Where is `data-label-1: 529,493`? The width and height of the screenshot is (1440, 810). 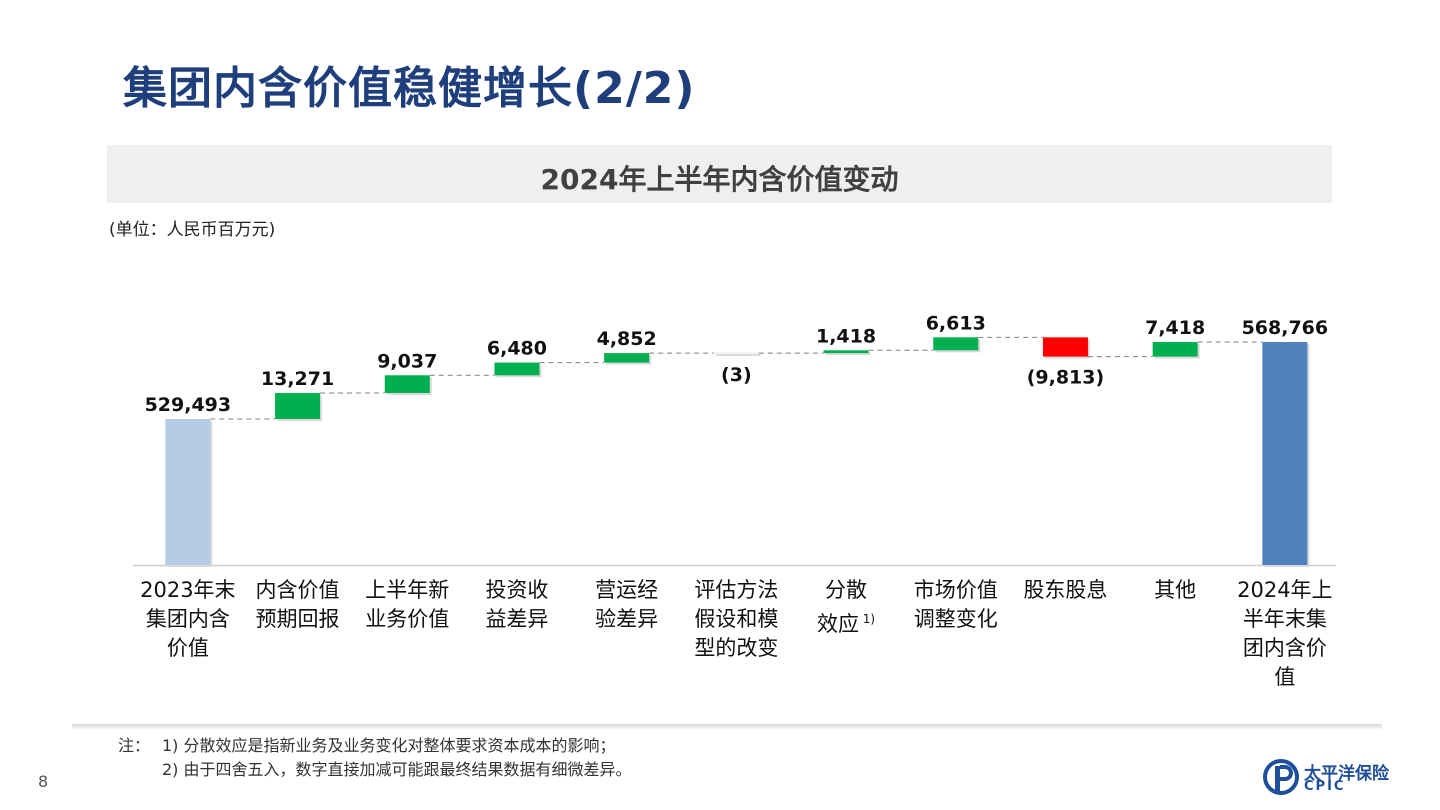 data-label-1: 529,493 is located at coordinates (188, 405).